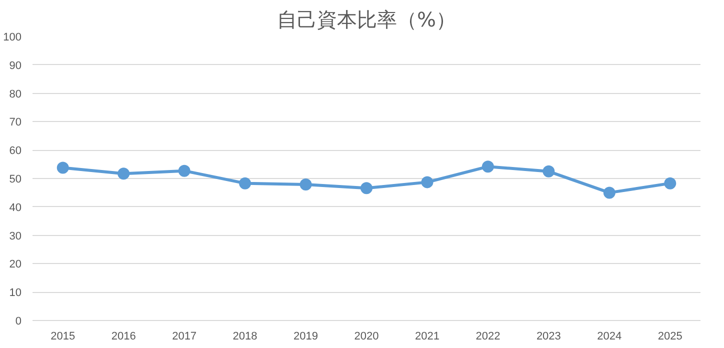 Image resolution: width=724 pixels, height=348 pixels. Describe the element at coordinates (670, 336) in the screenshot. I see `x-tick-label: 2025` at that location.